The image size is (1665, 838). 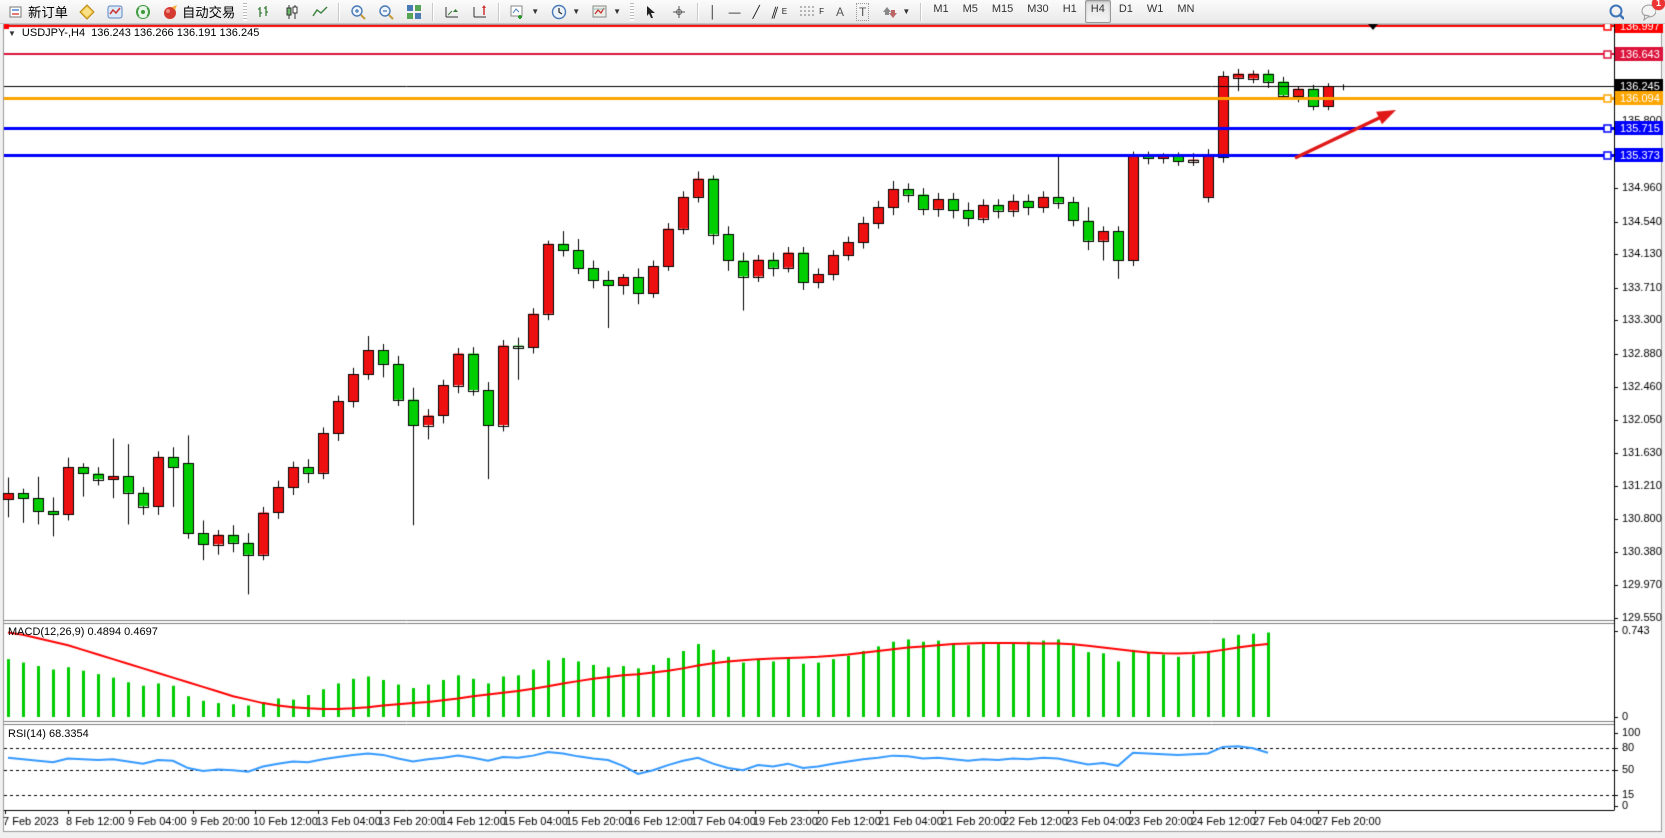 I want to click on equidistant-channel-button: ∥ E, so click(x=778, y=11).